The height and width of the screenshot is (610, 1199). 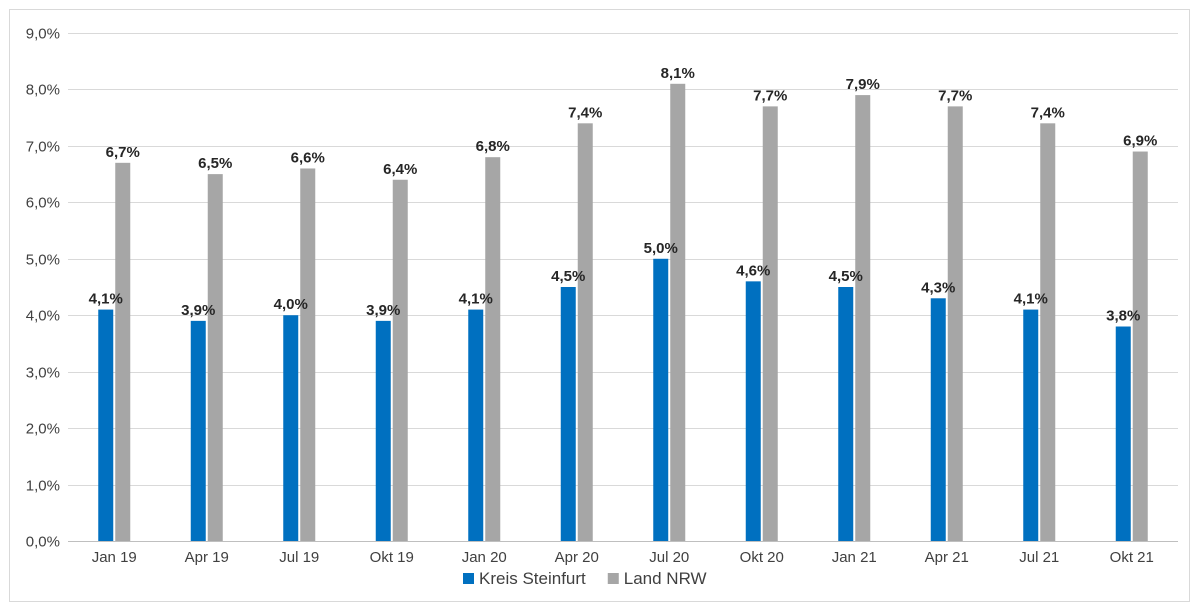 I want to click on legend-entry-kreis-steinfurt: Kreis Steinfurt, so click(x=532, y=578).